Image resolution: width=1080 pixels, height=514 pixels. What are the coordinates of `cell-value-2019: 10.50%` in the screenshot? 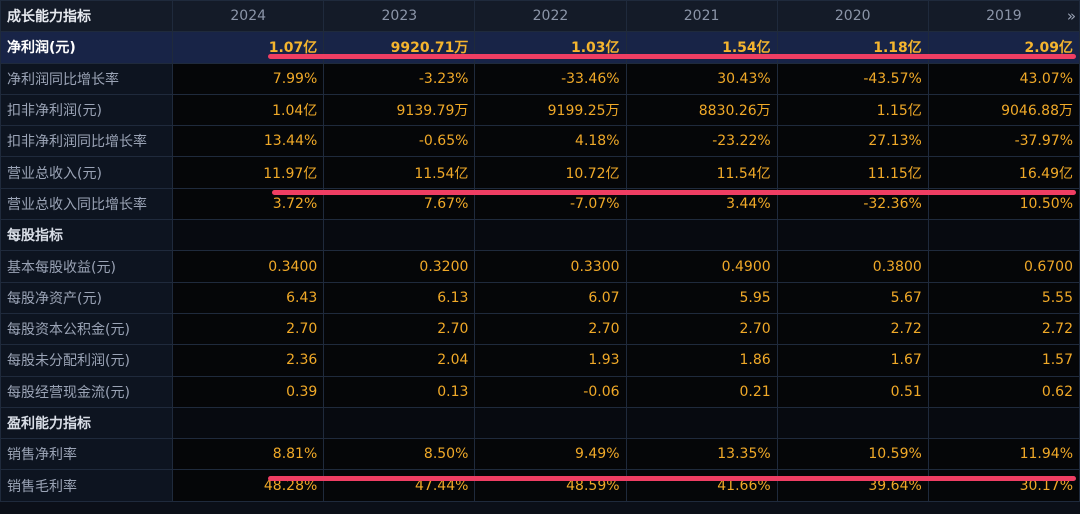 It's located at (1003, 204).